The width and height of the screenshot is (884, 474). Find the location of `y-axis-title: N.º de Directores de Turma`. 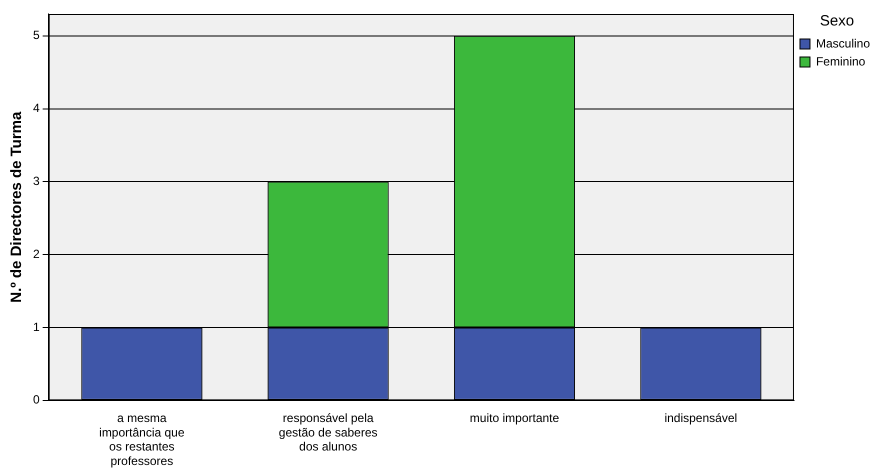

y-axis-title: N.º de Directores de Turma is located at coordinates (17, 207).